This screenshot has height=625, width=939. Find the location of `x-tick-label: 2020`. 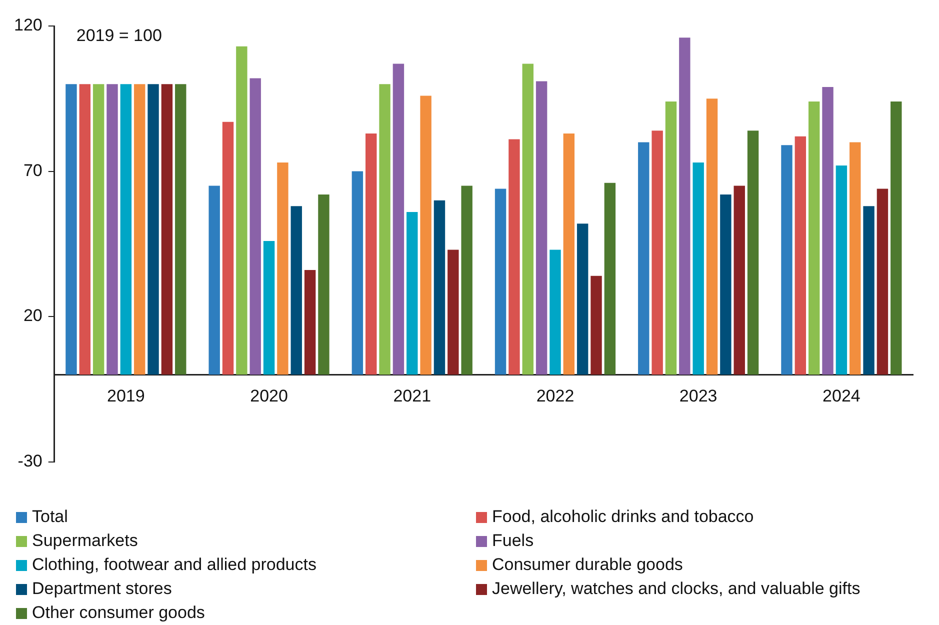

x-tick-label: 2020 is located at coordinates (269, 396).